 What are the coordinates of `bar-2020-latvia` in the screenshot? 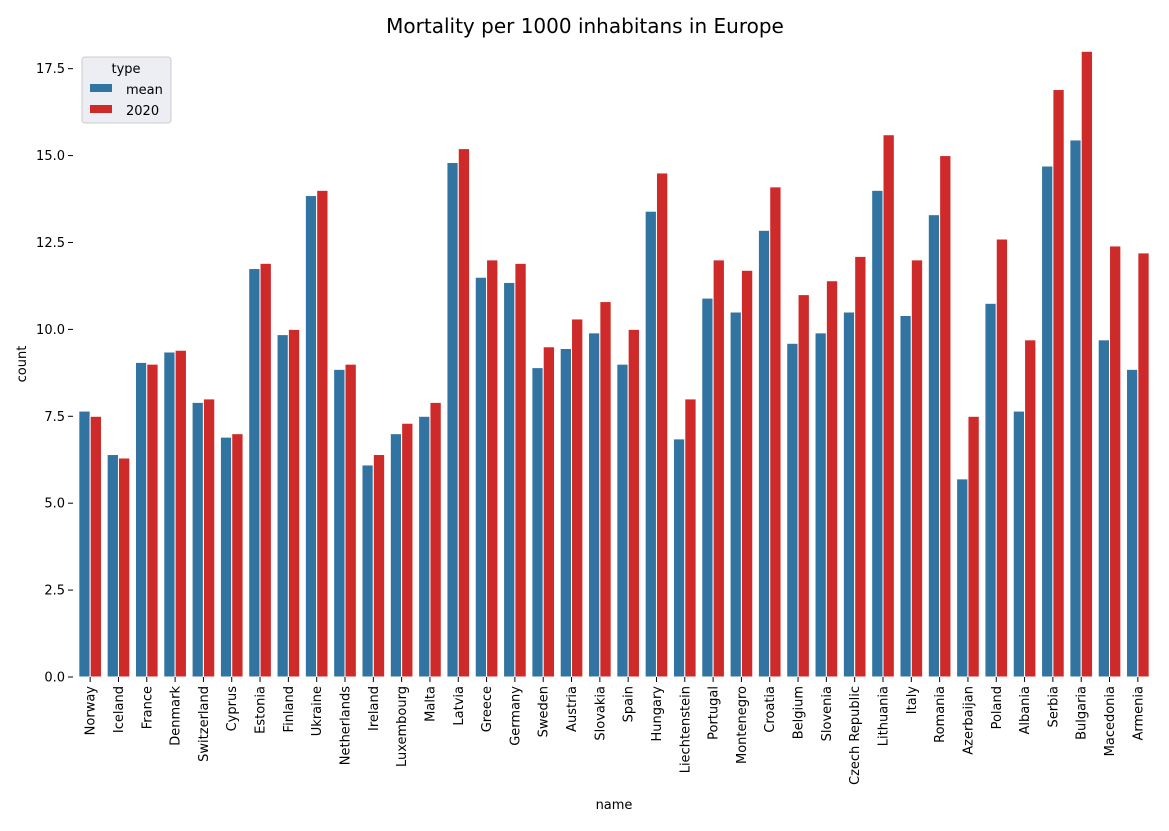 It's located at (464, 413).